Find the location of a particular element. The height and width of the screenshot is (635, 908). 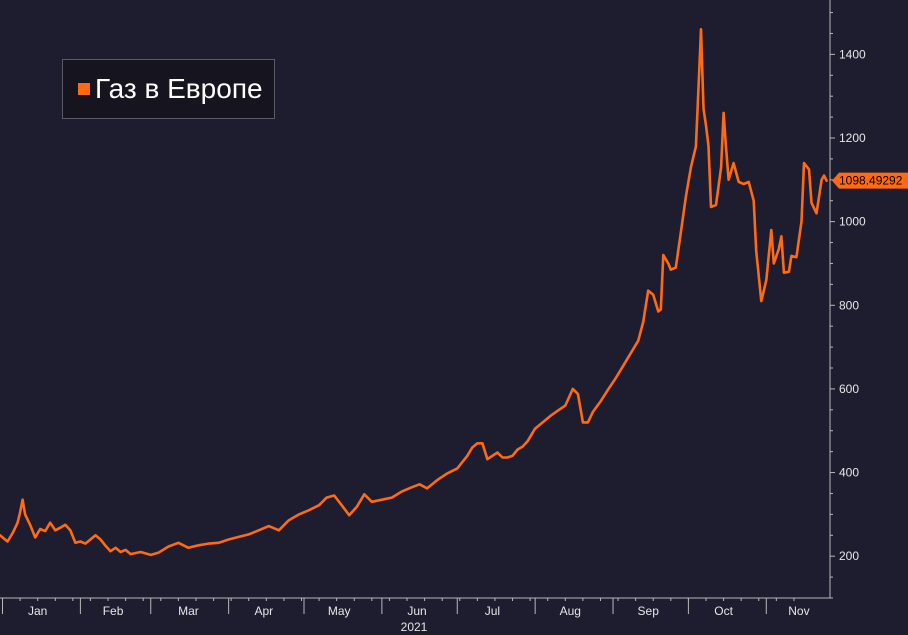

year-label: 2021 is located at coordinates (414, 627).